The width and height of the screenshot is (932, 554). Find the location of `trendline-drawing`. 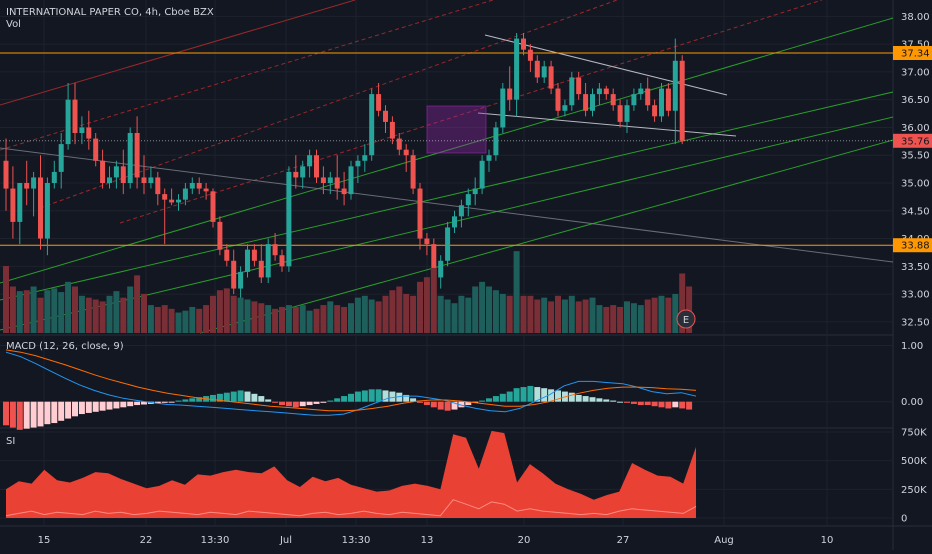

trendline-drawing is located at coordinates (607, 124).